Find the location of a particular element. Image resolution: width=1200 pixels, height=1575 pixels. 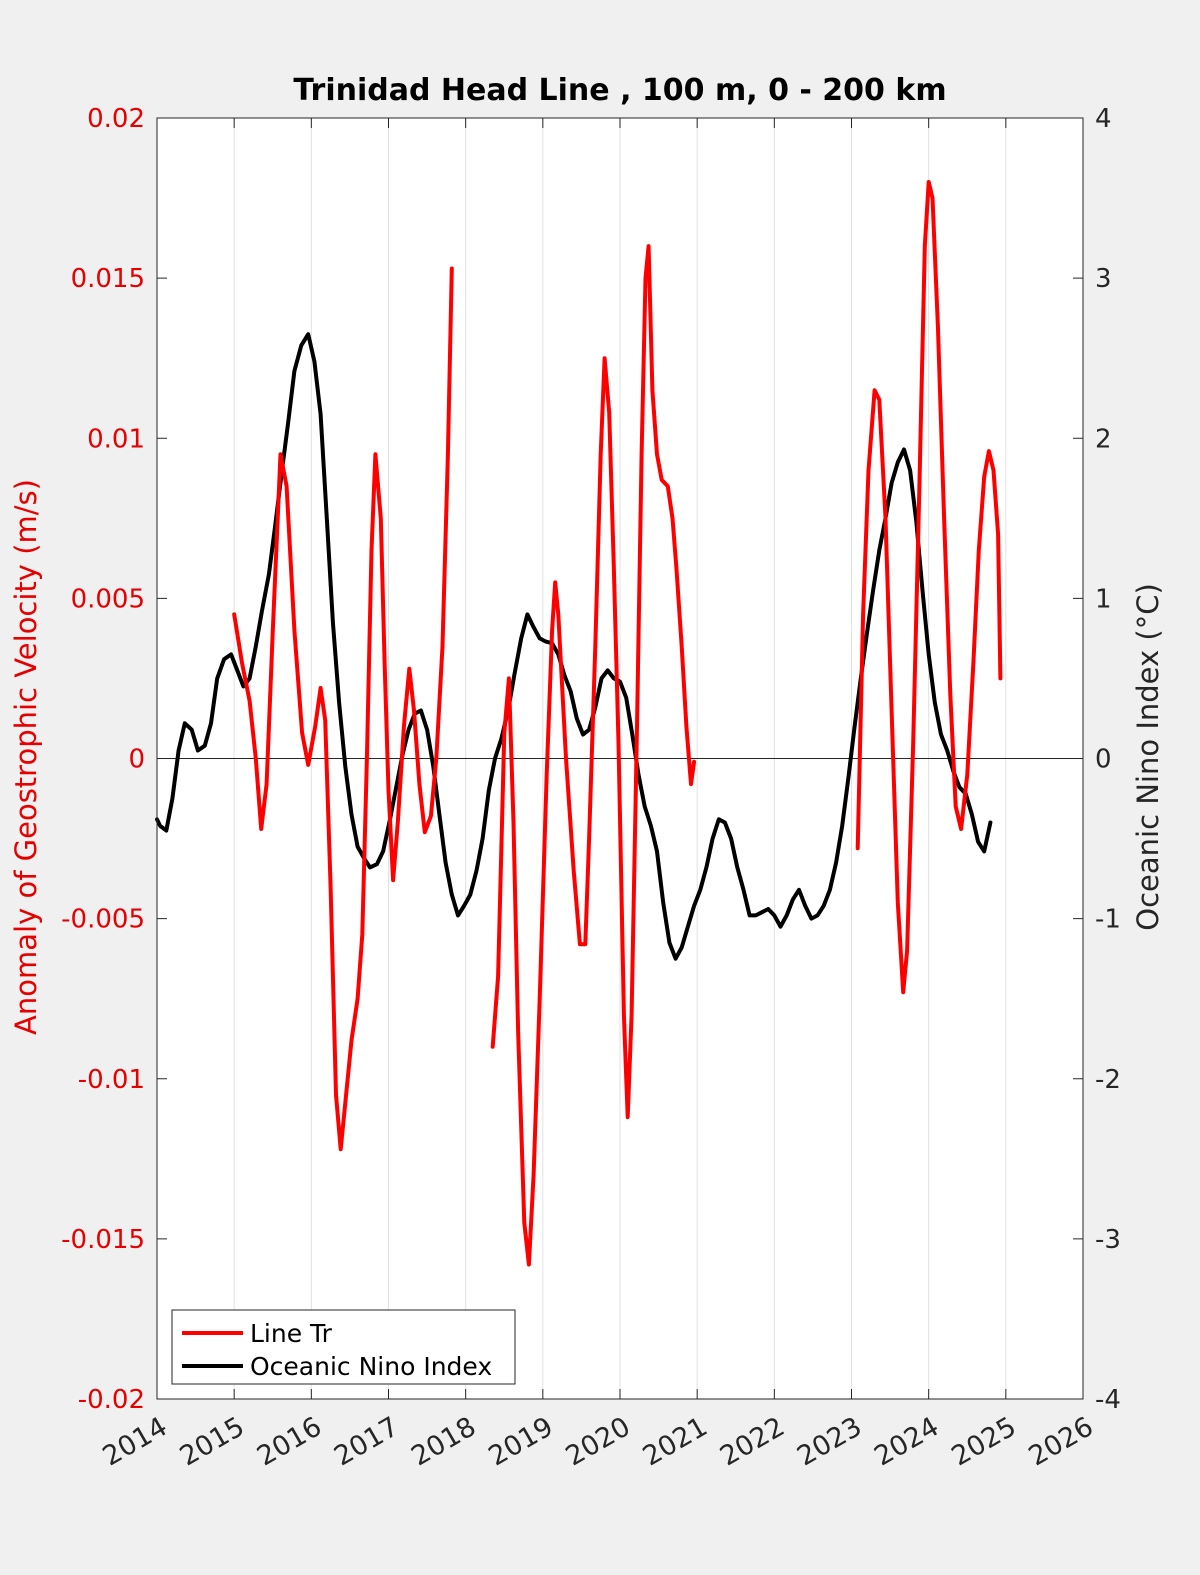

chart-title: Trinidad Head Line , 100 m, 0 - 200 km is located at coordinates (619, 90).